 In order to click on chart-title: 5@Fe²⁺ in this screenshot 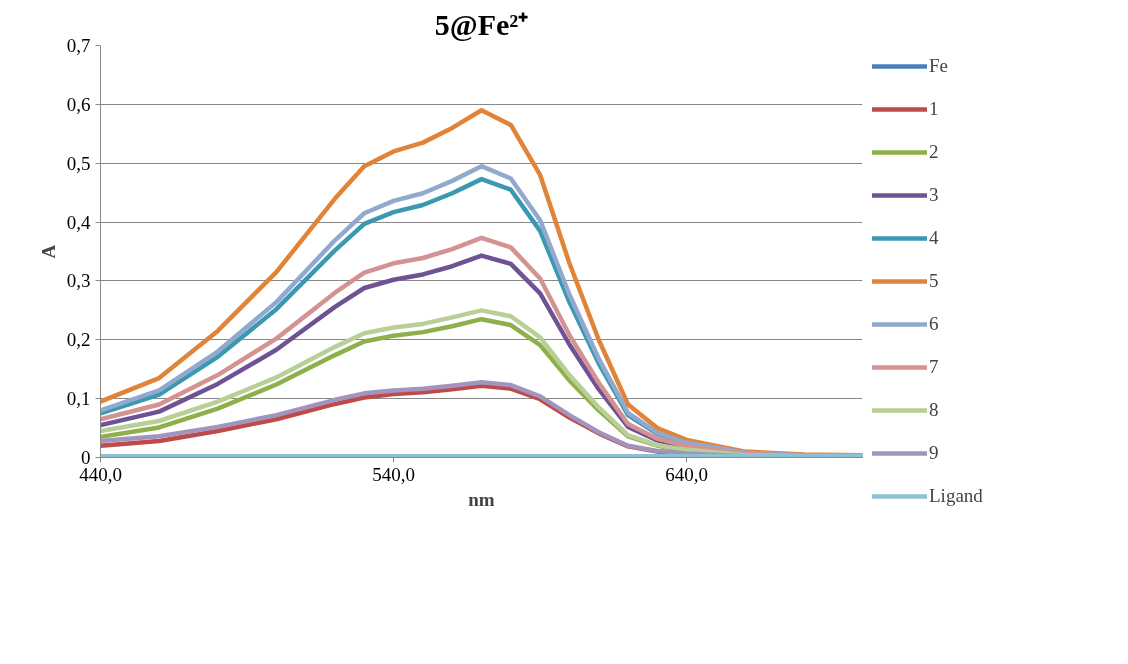, I will do `click(481, 24)`.